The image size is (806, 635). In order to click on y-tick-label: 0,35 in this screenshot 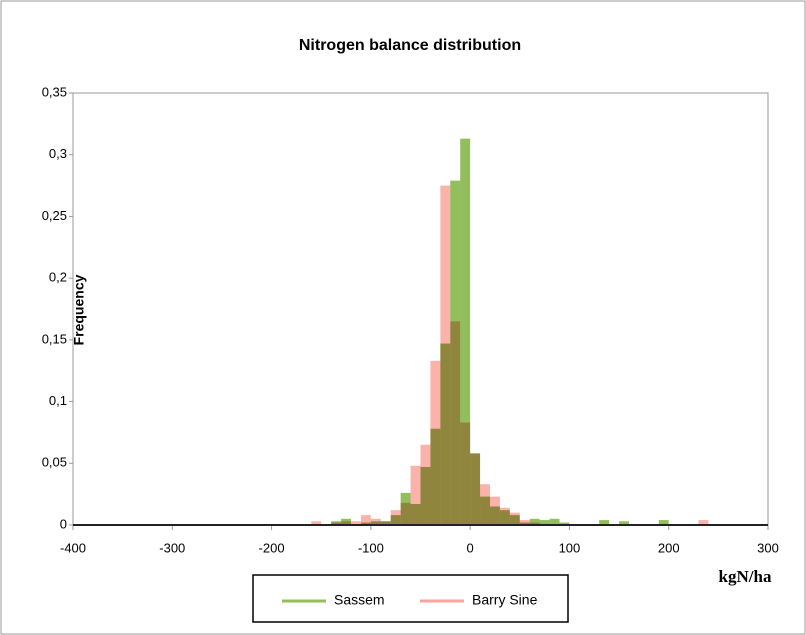, I will do `click(54, 91)`.